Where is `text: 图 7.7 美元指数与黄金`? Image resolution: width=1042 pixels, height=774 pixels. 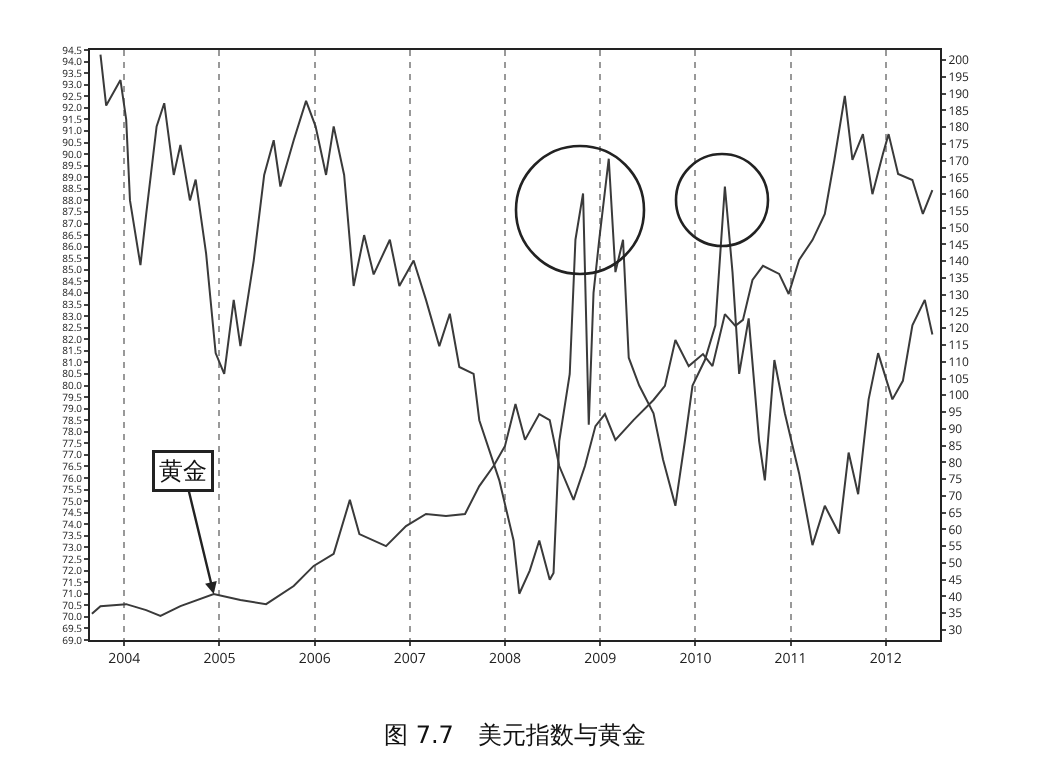 text: 图 7.7 美元指数与黄金 is located at coordinates (515, 735).